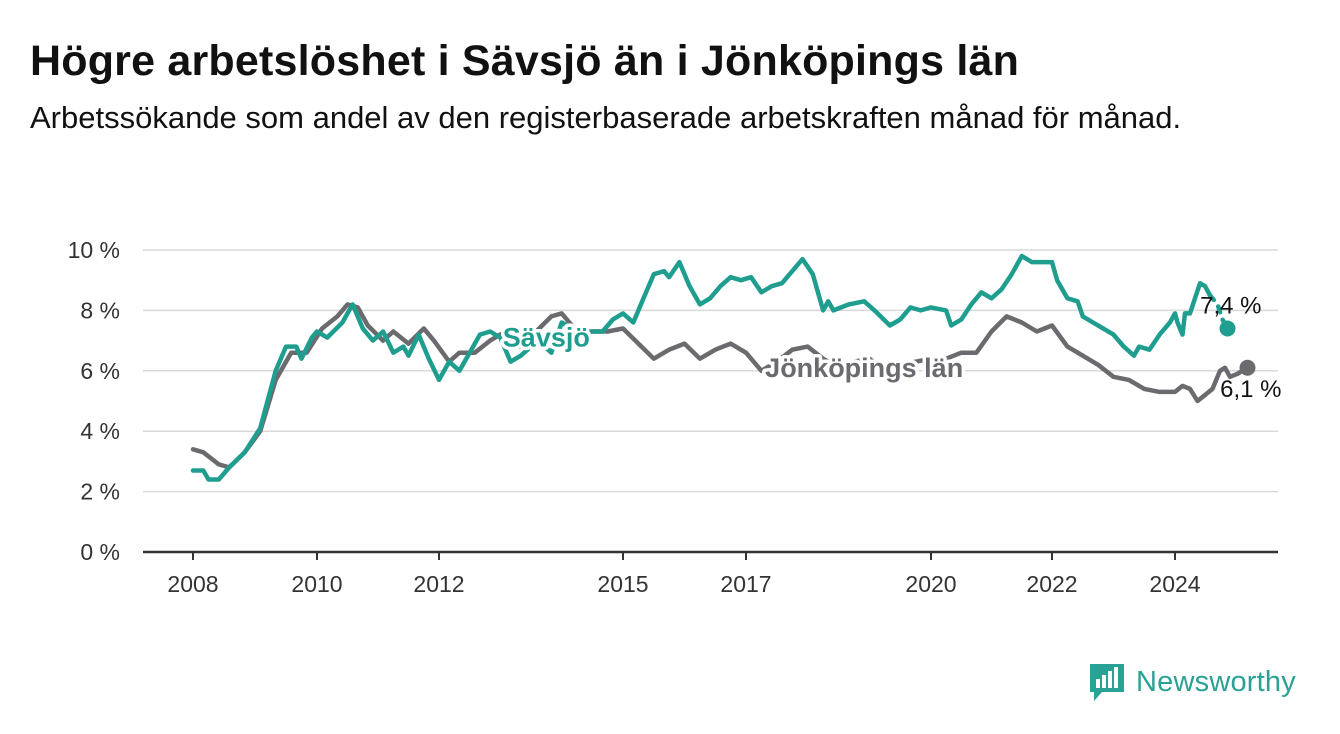 Image resolution: width=1340 pixels, height=734 pixels. What do you see at coordinates (1107, 682) in the screenshot?
I see `bar-chart-icon` at bounding box center [1107, 682].